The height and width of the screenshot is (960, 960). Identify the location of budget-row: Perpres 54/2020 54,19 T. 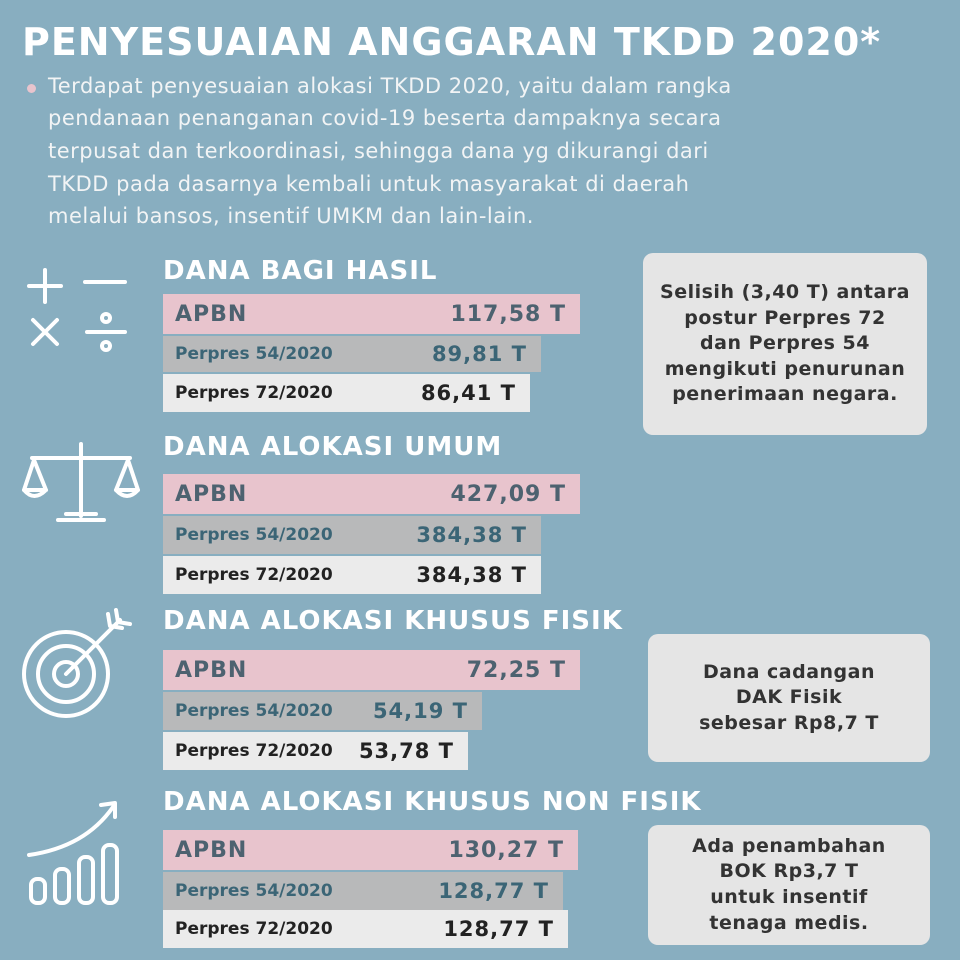
(322, 711).